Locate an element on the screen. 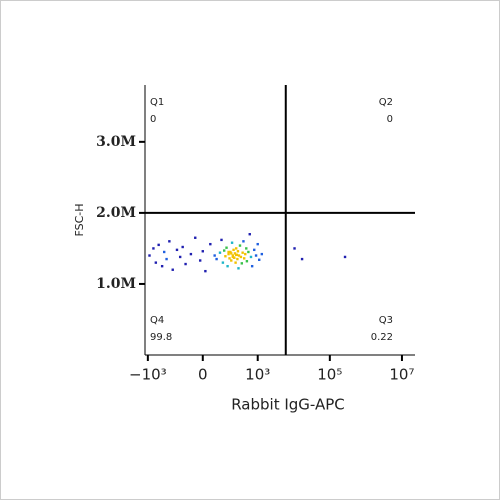  x-tick-label: 10⁷ is located at coordinates (401, 375).